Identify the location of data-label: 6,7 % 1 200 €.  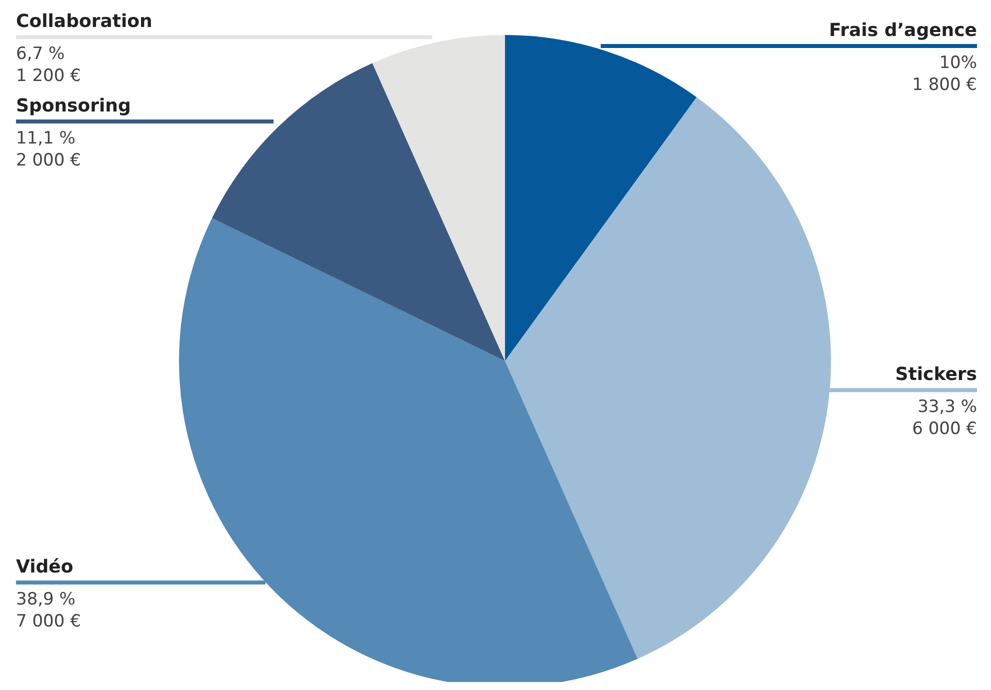
(48, 65).